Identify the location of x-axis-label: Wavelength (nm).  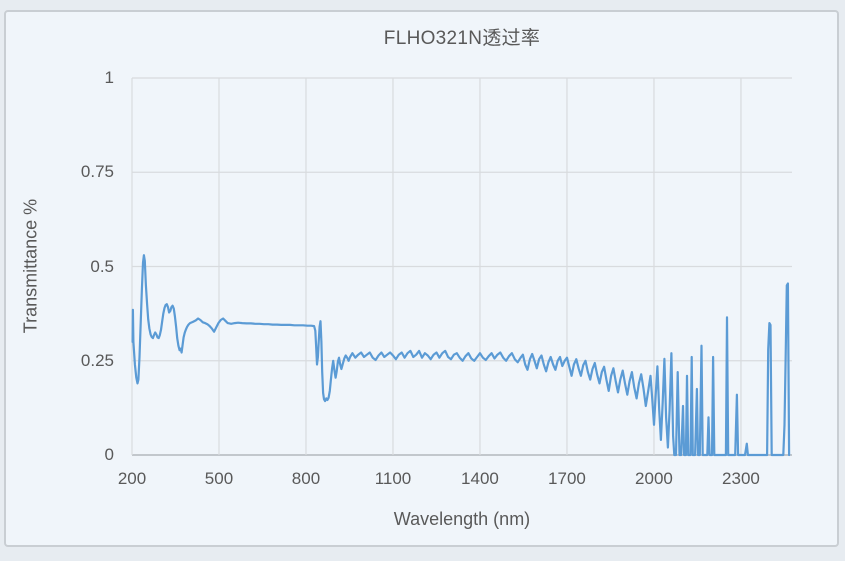
(462, 519).